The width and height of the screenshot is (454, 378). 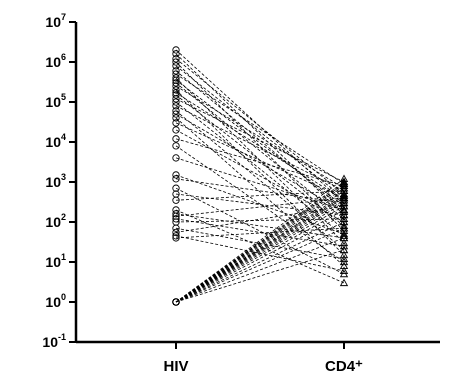 I want to click on y-axis-ticks: 10⁷ 10⁶ 10⁵ 10⁴ 10³ 10² 10¹ 10⁰ 10⁻¹, so click(x=59, y=181).